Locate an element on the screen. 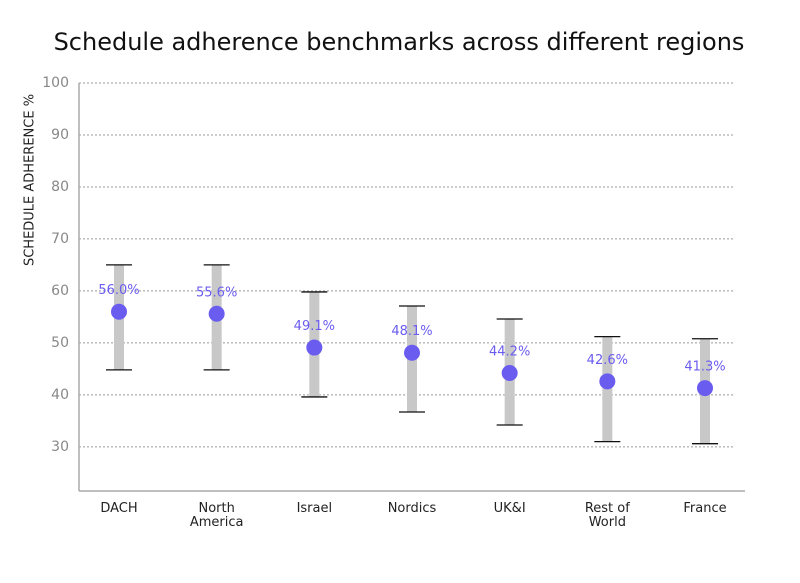  value-label: 49.1% is located at coordinates (314, 326).